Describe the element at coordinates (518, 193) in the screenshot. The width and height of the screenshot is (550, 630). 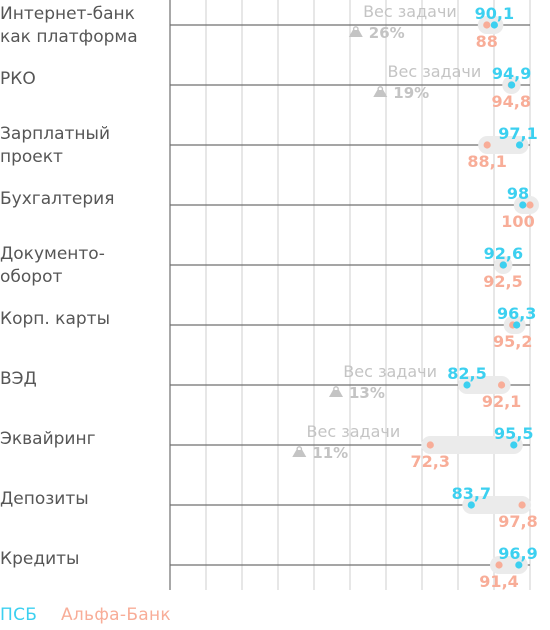
I see `psb-value-label: 98` at that location.